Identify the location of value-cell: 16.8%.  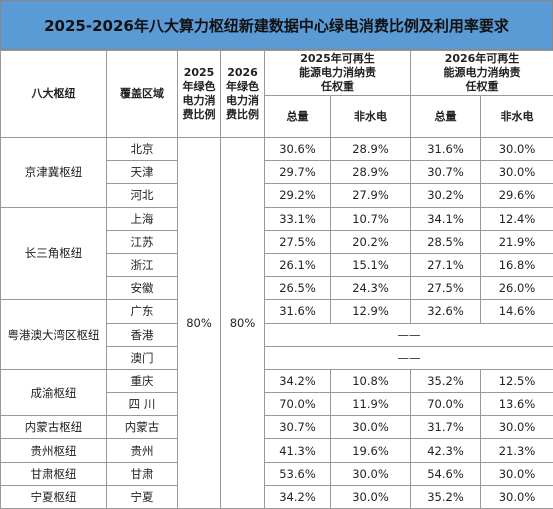
(516, 265).